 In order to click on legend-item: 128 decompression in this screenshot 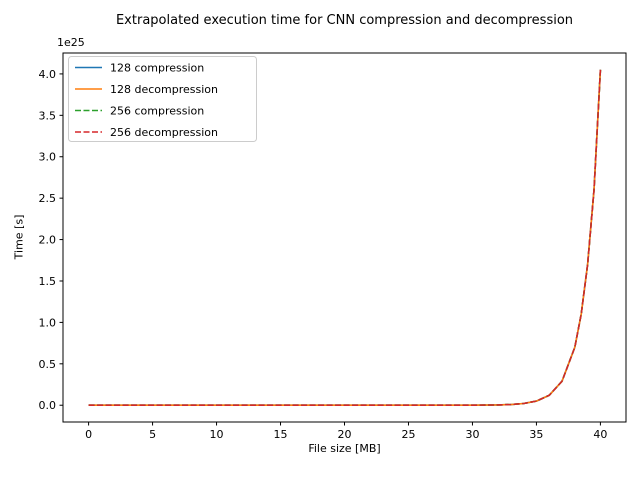, I will do `click(146, 89)`.